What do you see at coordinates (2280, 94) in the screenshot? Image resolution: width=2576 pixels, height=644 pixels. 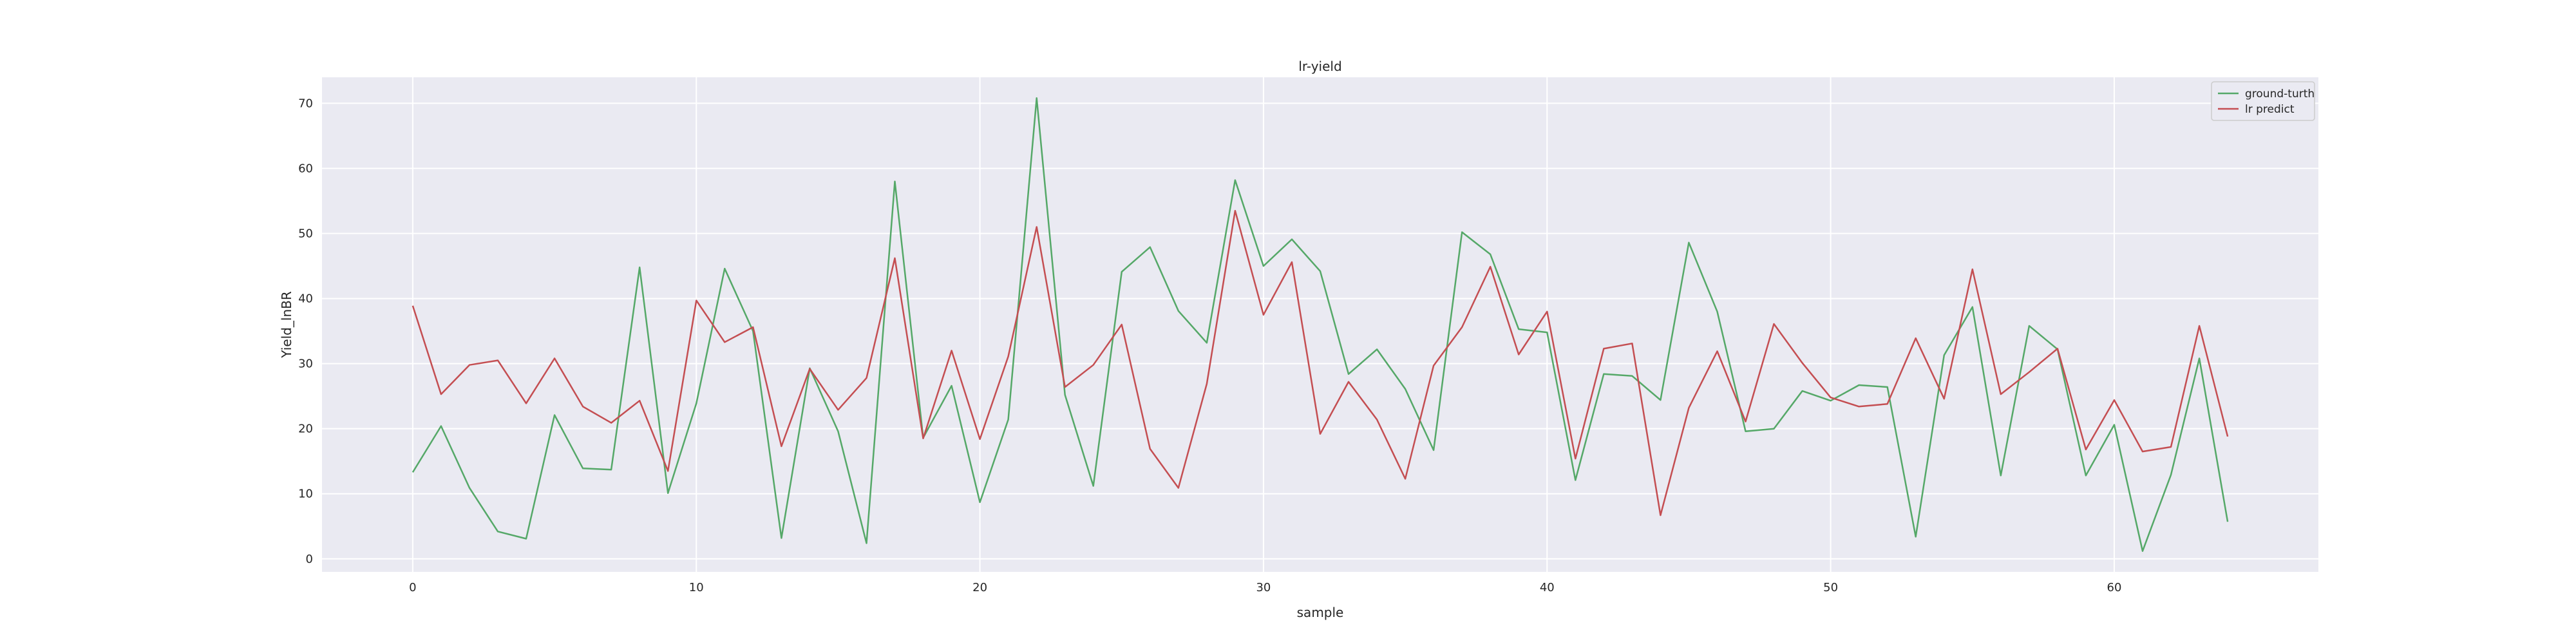 I see `legend-label-ground-turth: ground-turth` at bounding box center [2280, 94].